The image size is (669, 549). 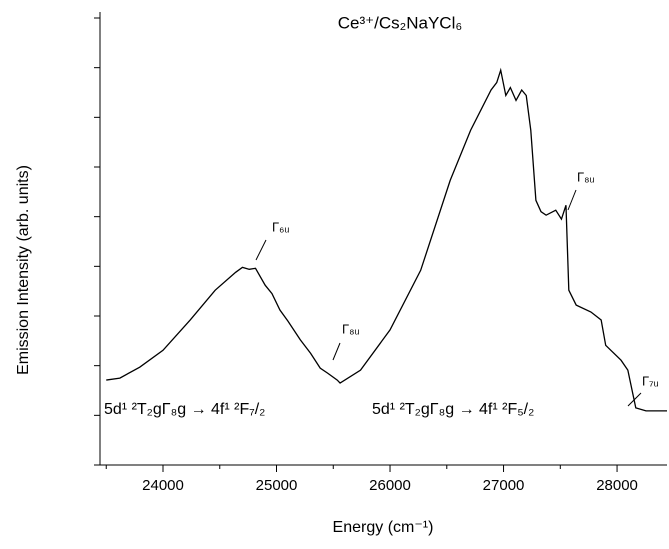 What do you see at coordinates (23, 270) in the screenshot?
I see `y-axis-label: Emission Intensity (arb. units)` at bounding box center [23, 270].